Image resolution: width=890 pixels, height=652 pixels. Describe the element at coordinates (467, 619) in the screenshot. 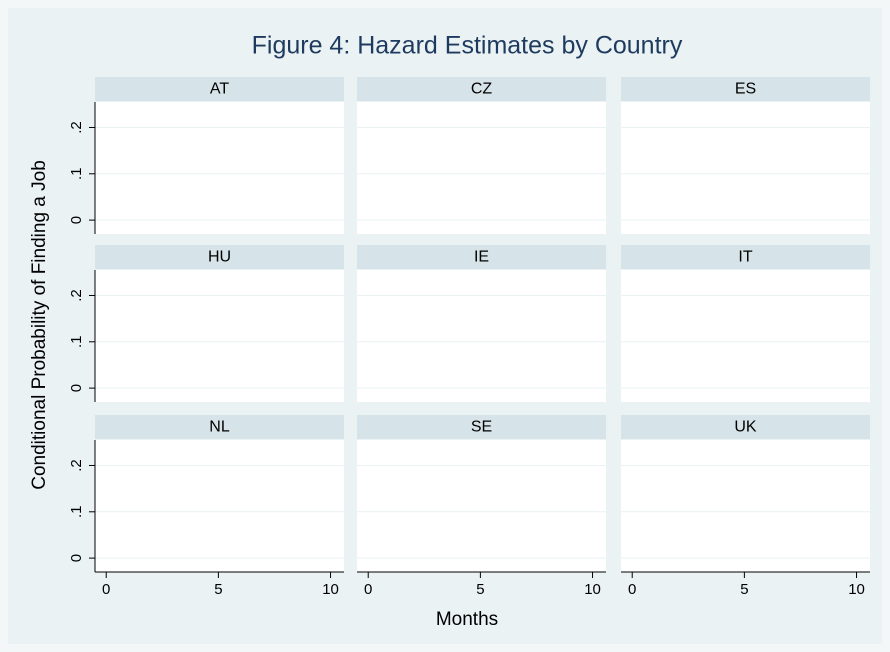

I see `x-axis-label: Months` at that location.